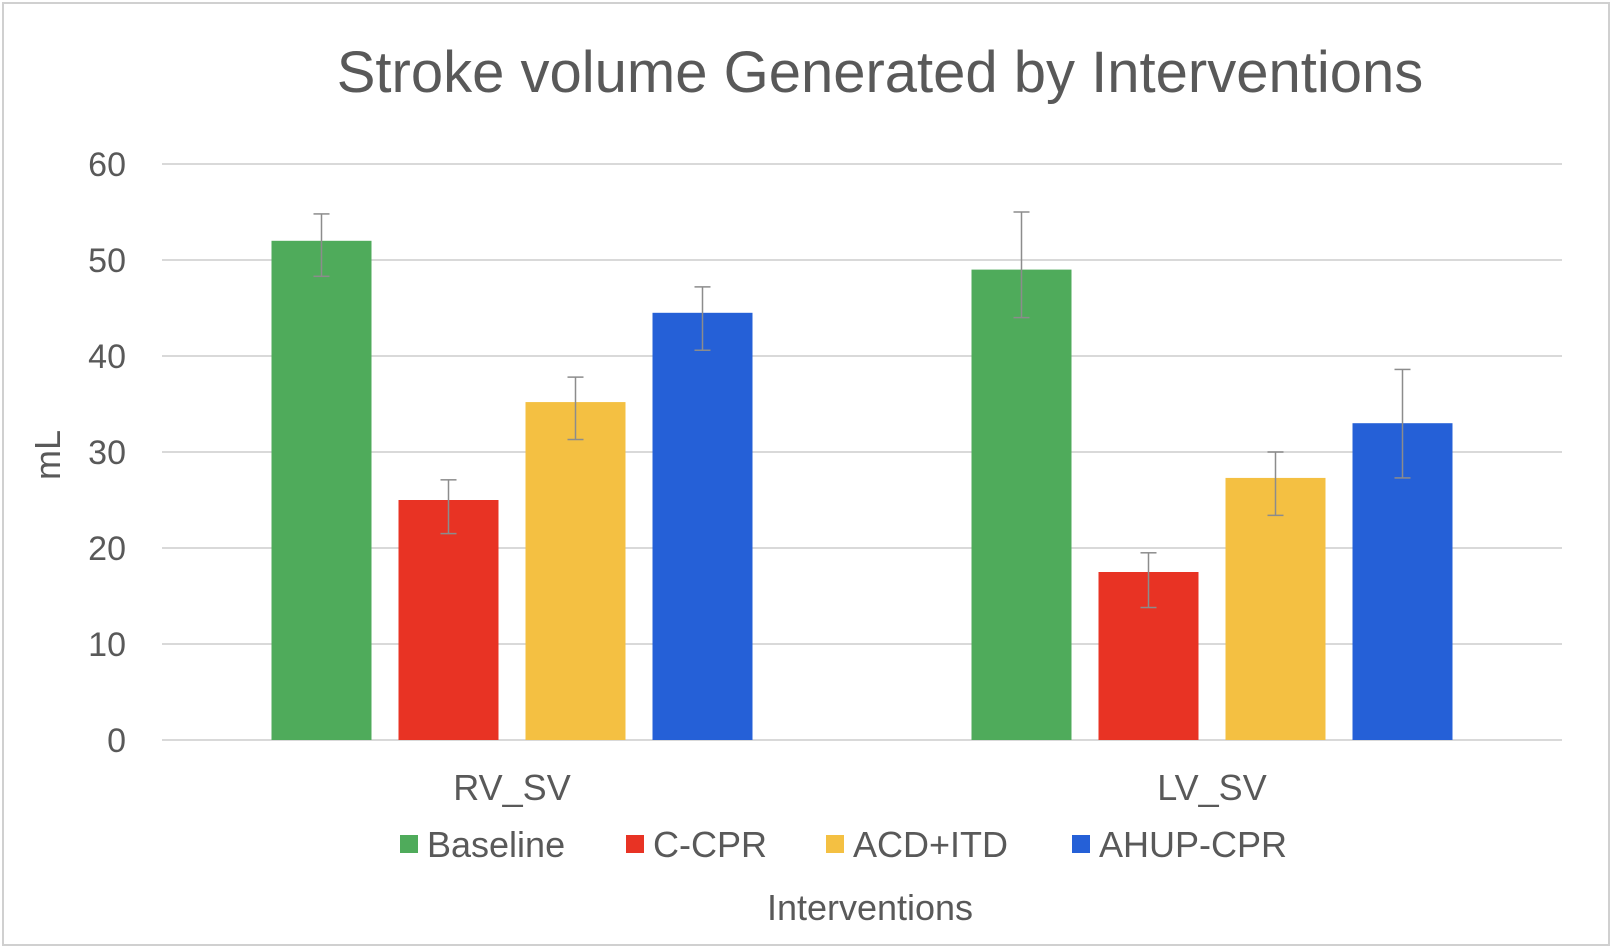 The width and height of the screenshot is (1614, 950). Describe the element at coordinates (107, 261) in the screenshot. I see `y-tick-label: 50` at that location.